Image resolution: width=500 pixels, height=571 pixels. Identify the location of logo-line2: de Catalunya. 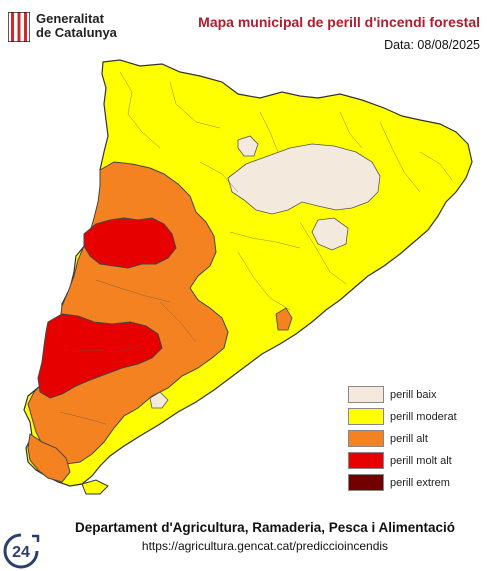
(76, 32).